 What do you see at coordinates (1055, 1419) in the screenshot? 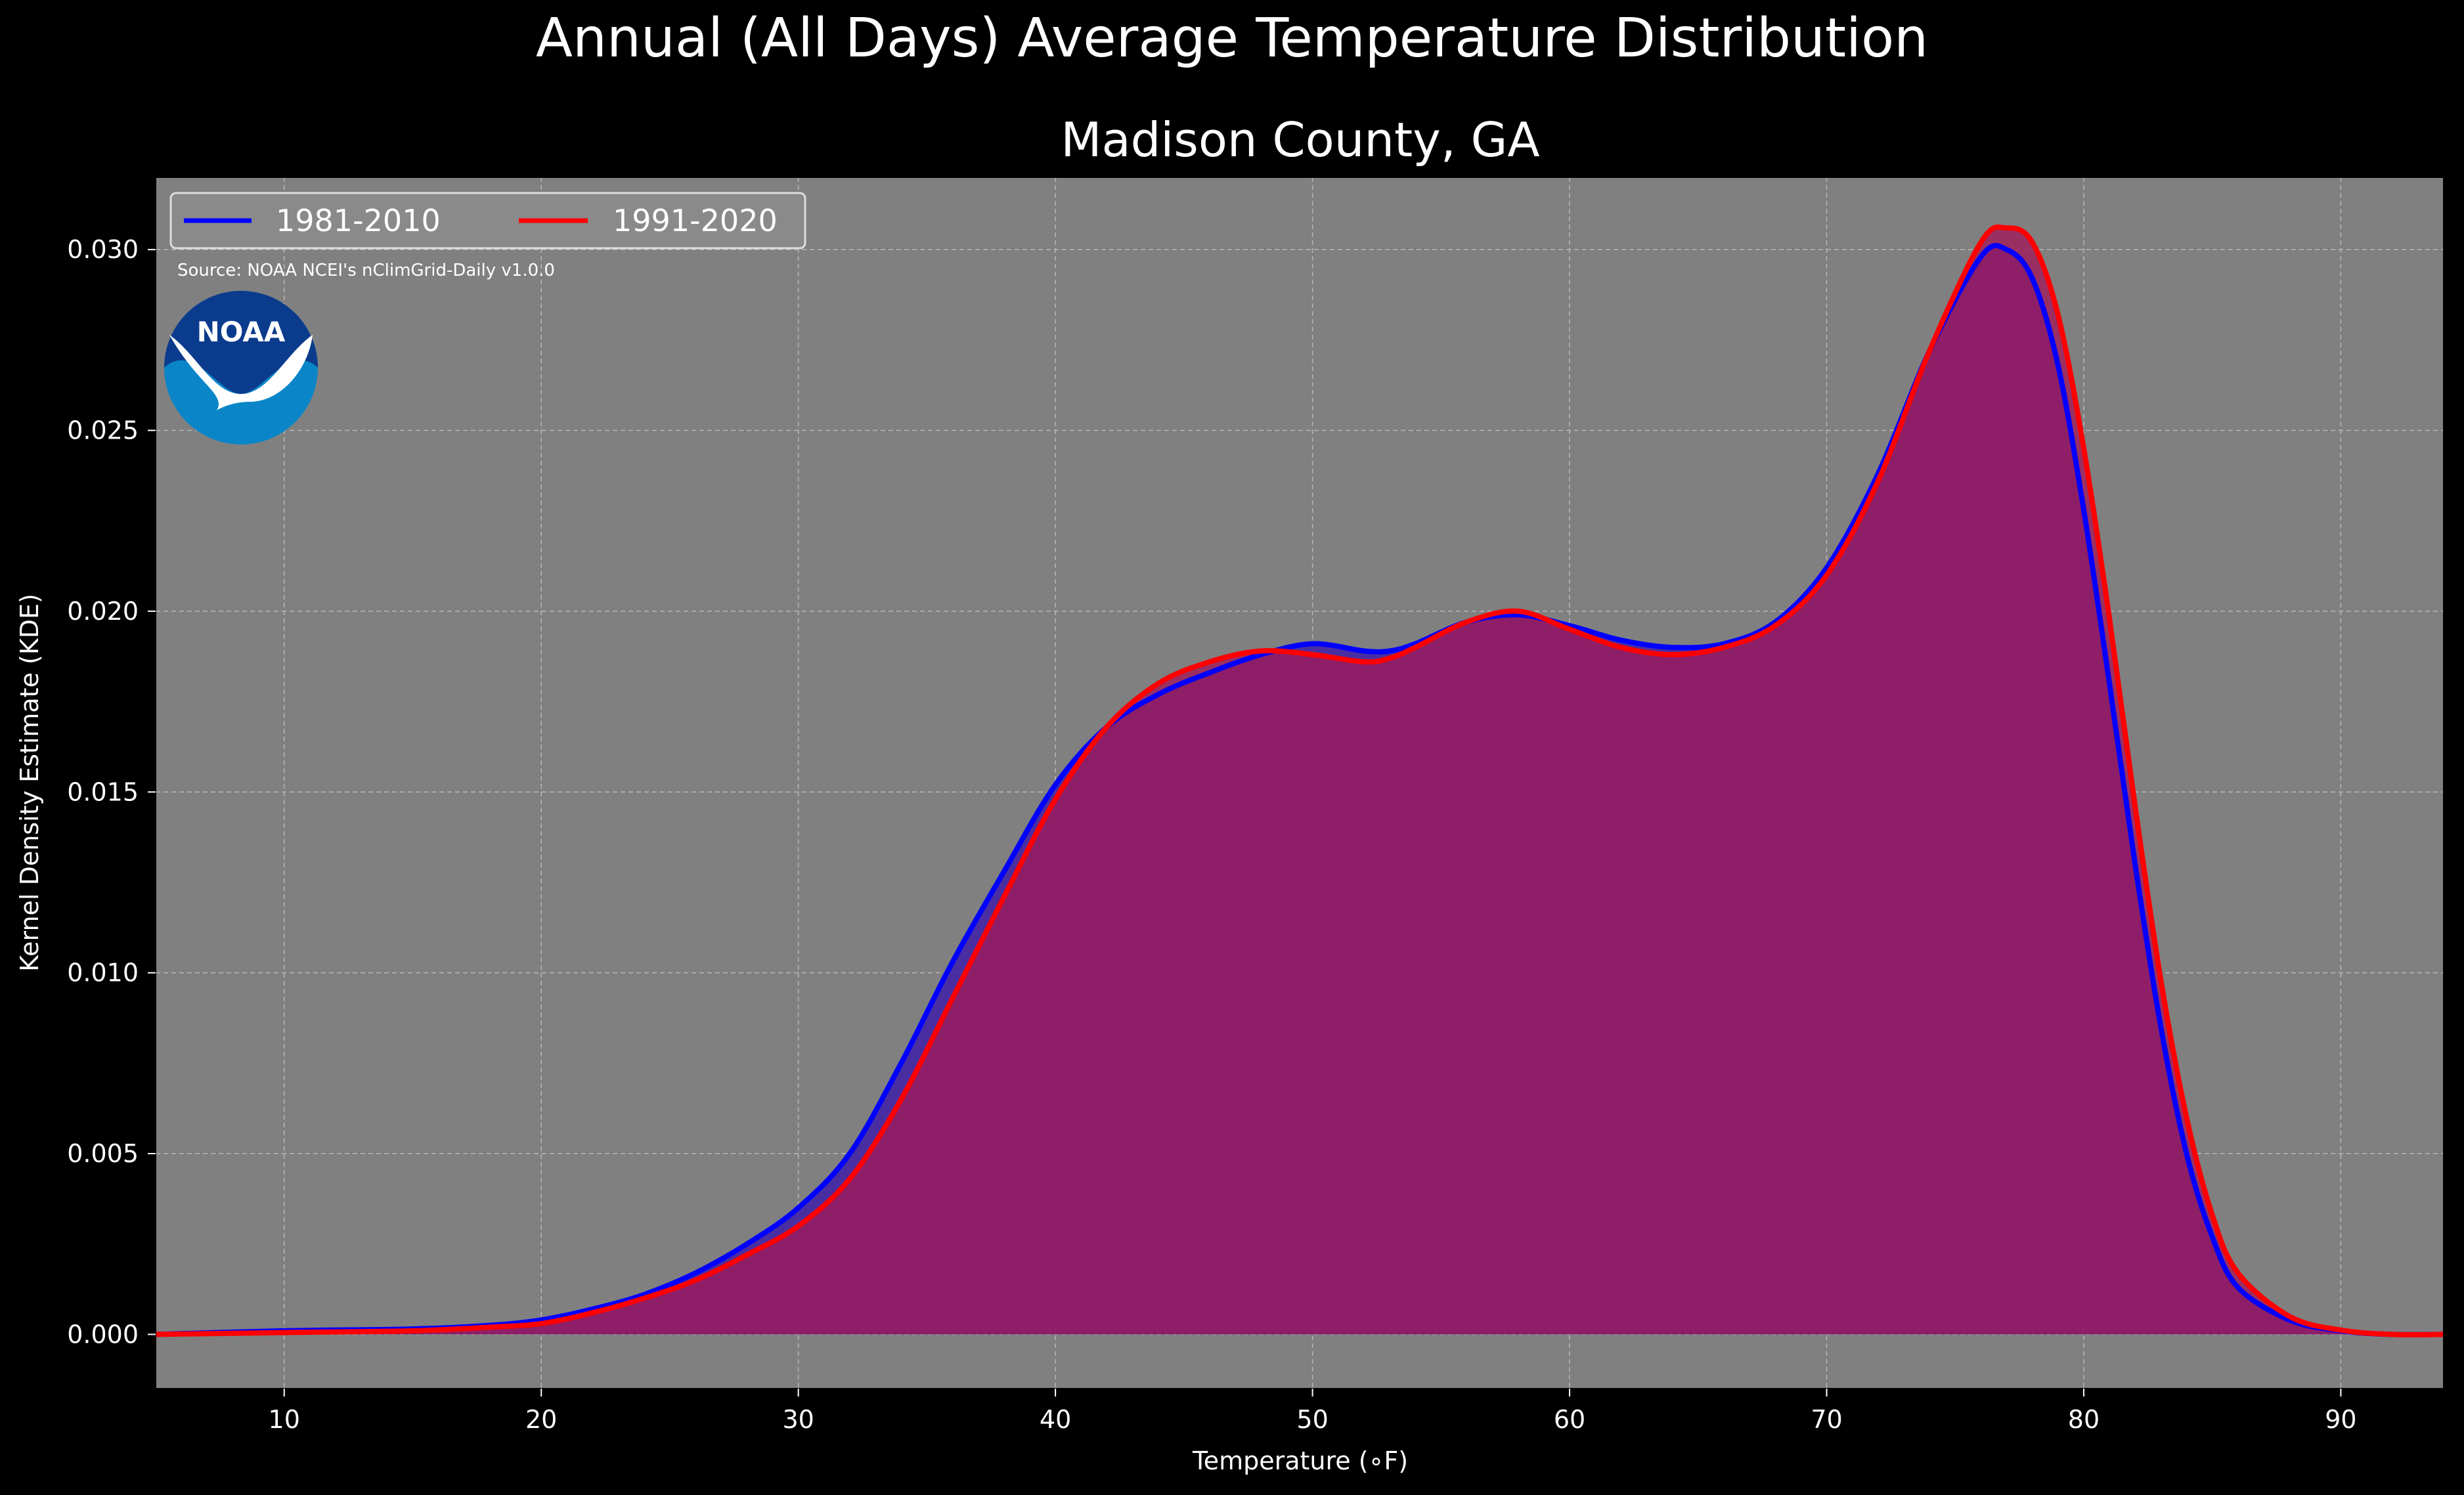
I see `x-tick-label: 40` at bounding box center [1055, 1419].